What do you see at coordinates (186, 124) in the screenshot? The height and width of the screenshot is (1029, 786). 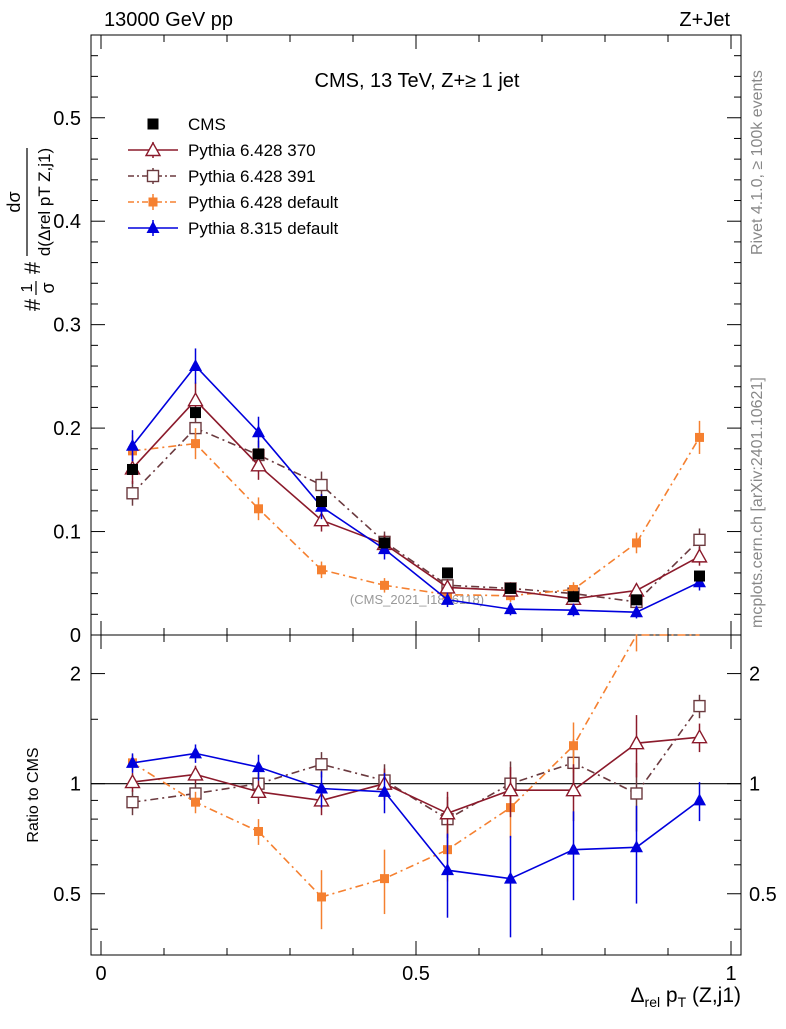 I see `legend-item-cms: CMS` at bounding box center [186, 124].